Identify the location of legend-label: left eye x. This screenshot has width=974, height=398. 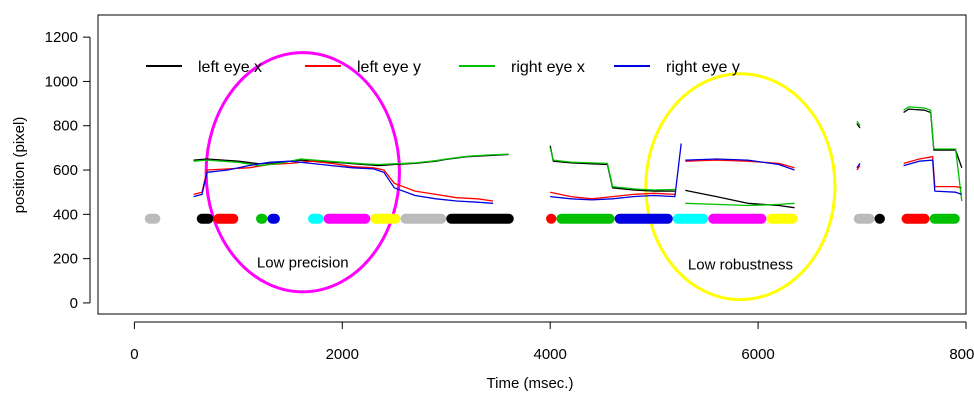
(230, 67).